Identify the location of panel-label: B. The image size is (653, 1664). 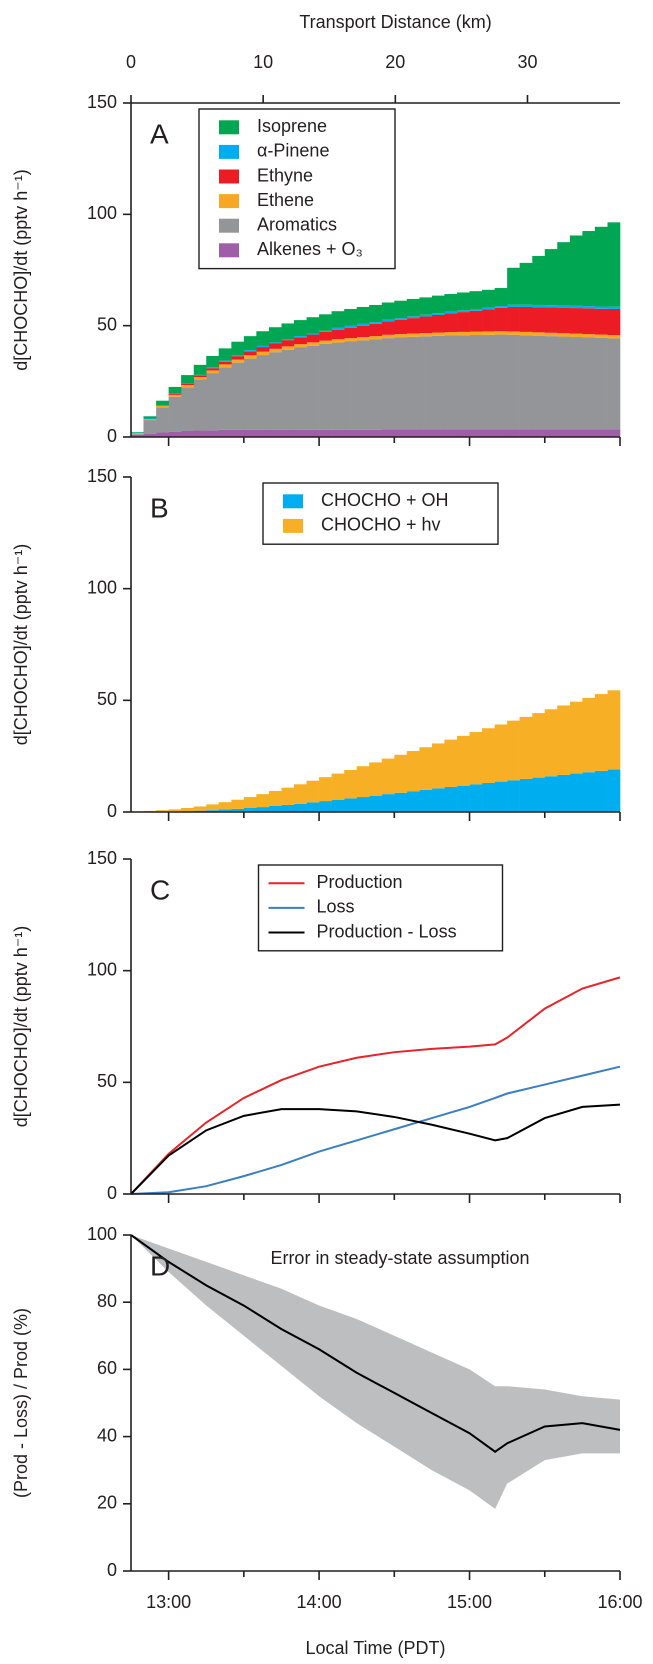
(159, 507).